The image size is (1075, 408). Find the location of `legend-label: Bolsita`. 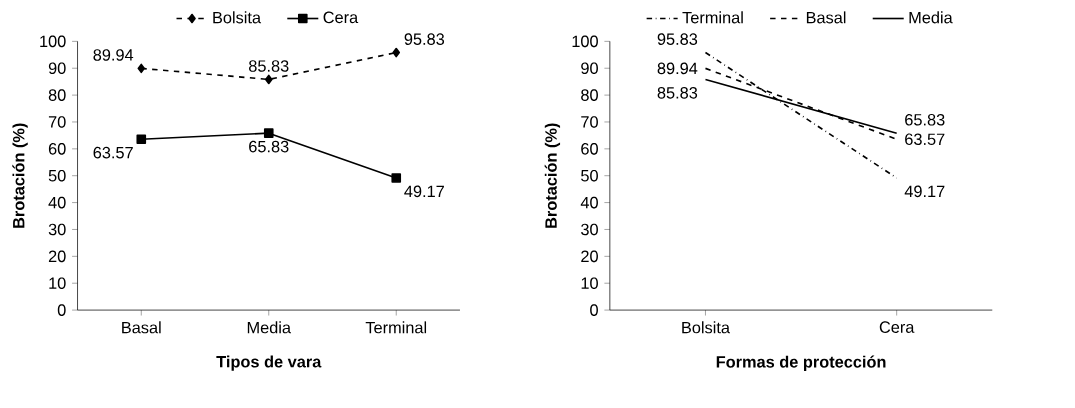

legend-label: Bolsita is located at coordinates (237, 17).